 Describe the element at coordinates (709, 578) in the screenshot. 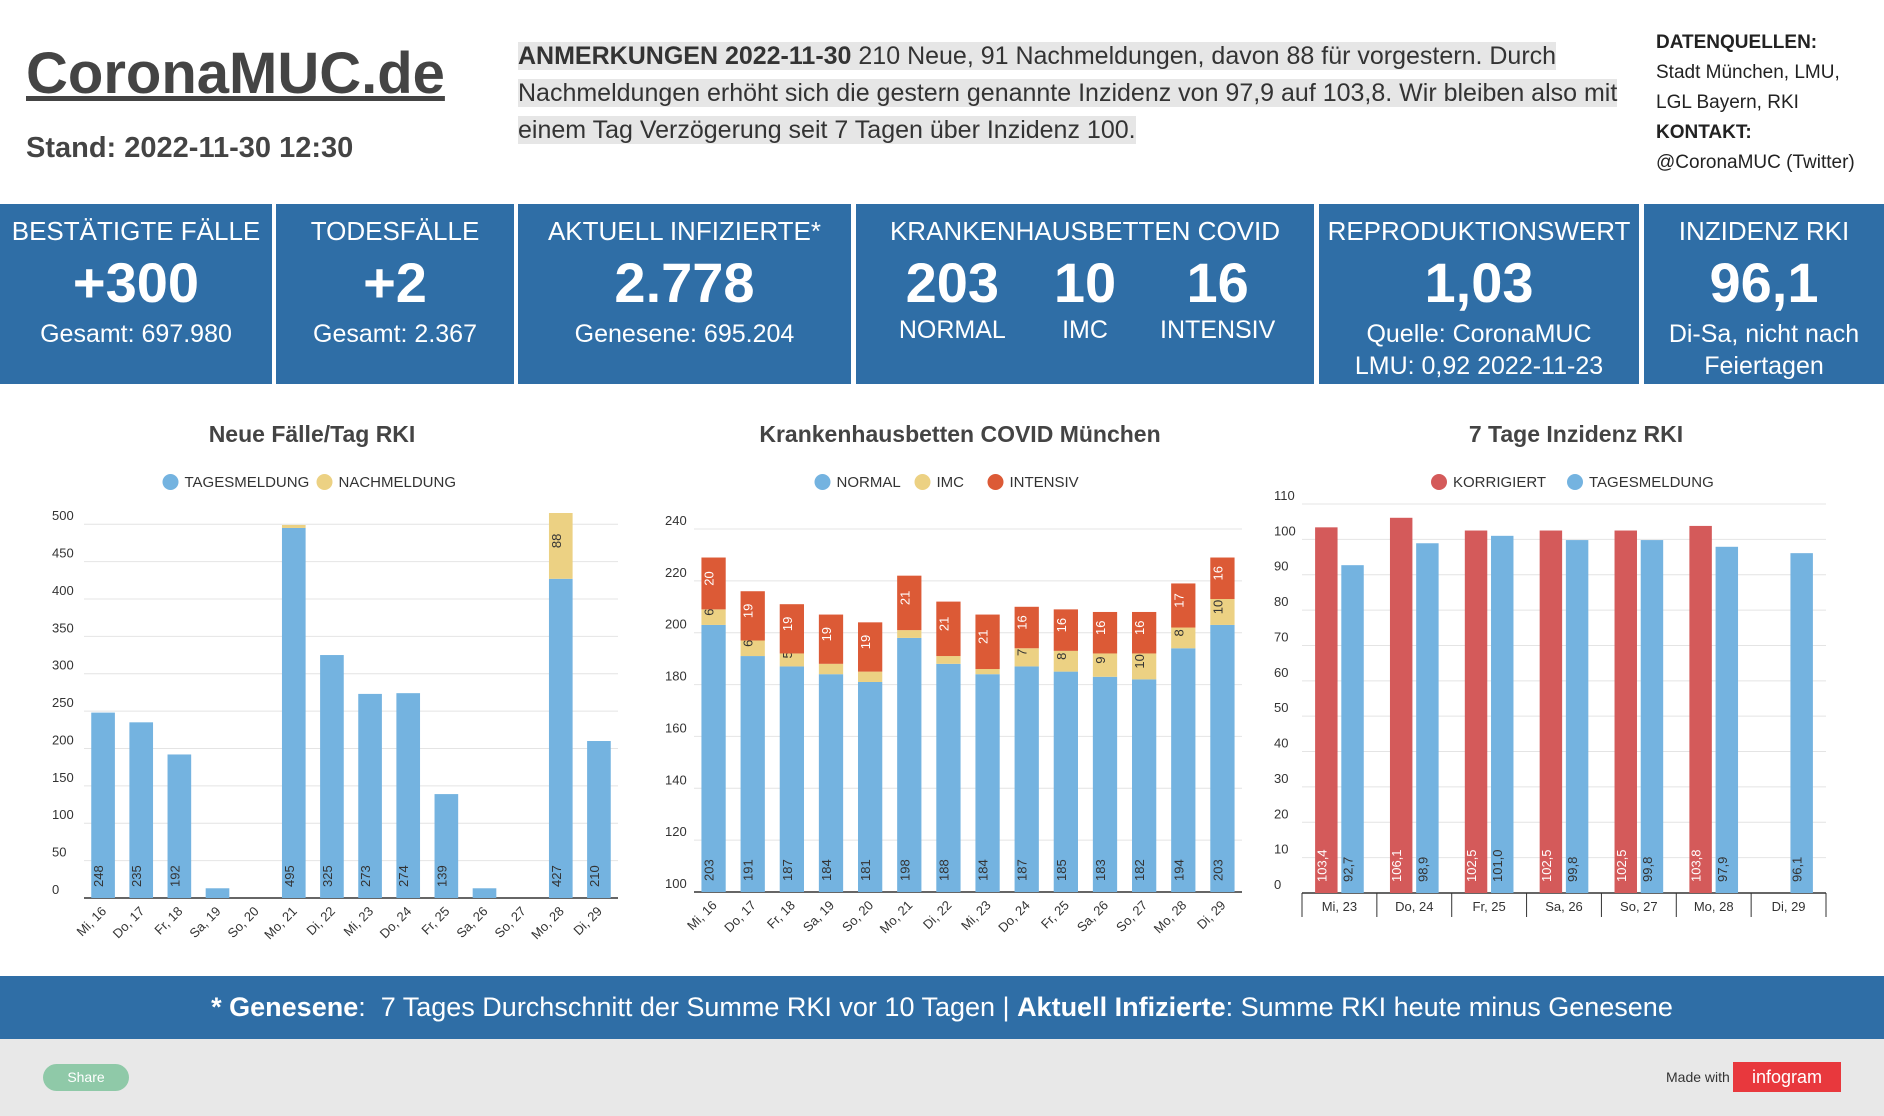

I see `data-label: 20` at that location.